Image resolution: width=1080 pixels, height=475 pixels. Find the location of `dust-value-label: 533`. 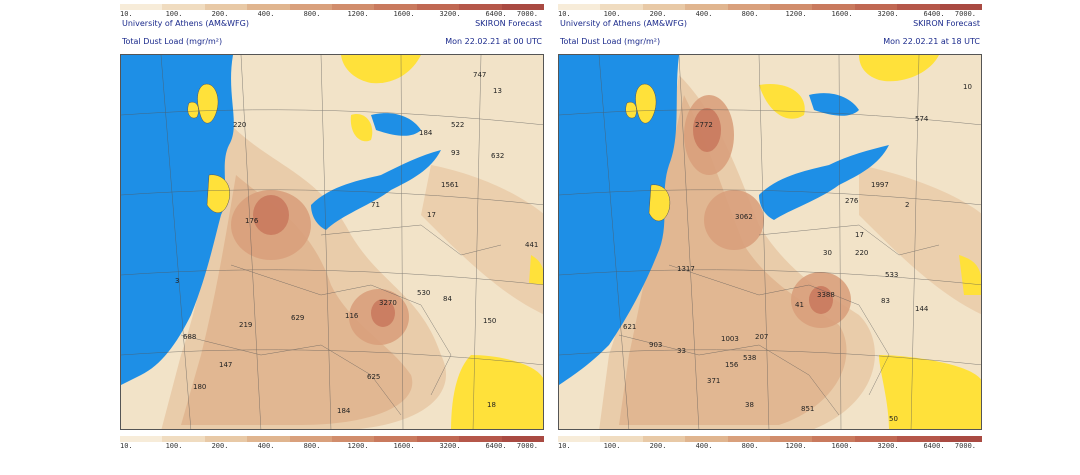

dust-value-label: 533 is located at coordinates (891, 275).